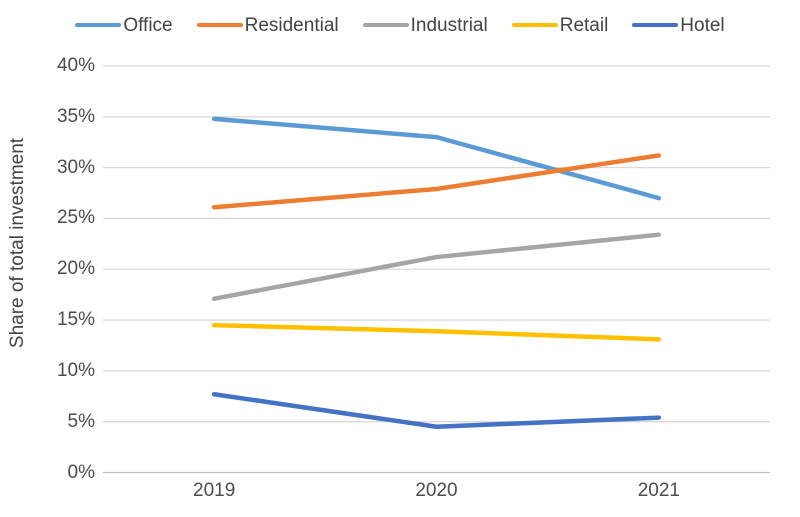 The width and height of the screenshot is (800, 517). Describe the element at coordinates (436, 181) in the screenshot. I see `series-line-residential` at that location.